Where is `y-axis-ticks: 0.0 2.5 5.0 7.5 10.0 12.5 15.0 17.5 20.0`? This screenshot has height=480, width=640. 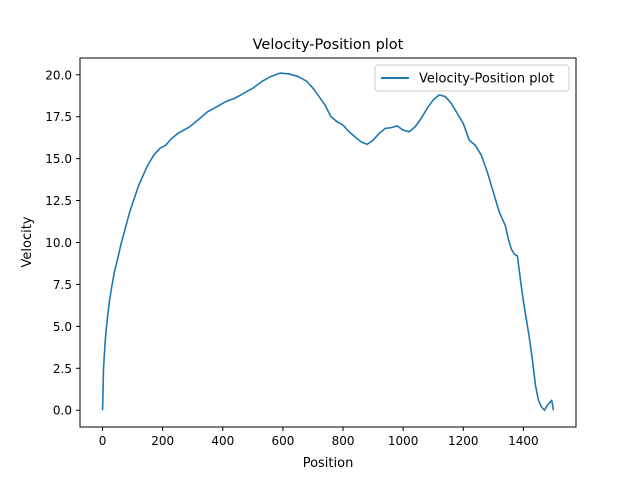
y-axis-ticks: 0.0 2.5 5.0 7.5 10.0 12.5 15.0 17.5 20.0 is located at coordinates (62, 243).